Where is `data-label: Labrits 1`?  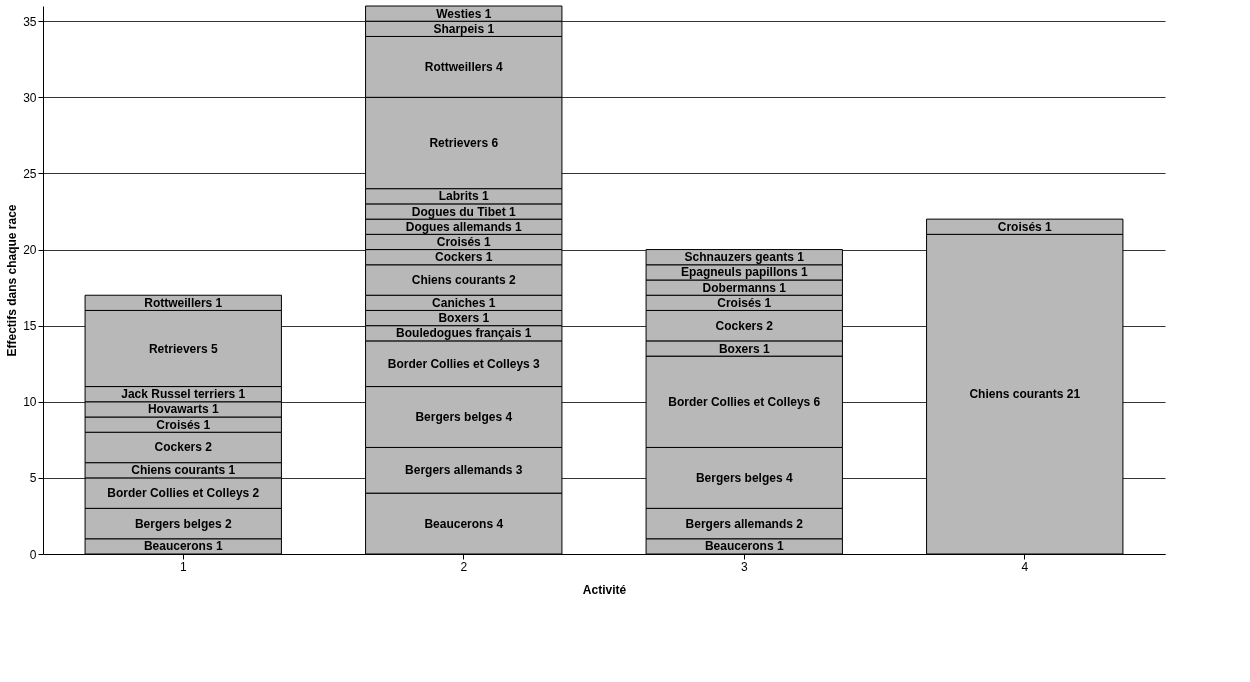
data-label: Labrits 1 is located at coordinates (464, 196).